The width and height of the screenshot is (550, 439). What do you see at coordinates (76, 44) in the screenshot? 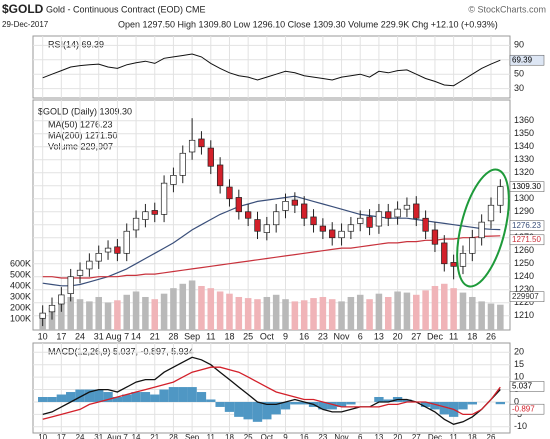
I see `rsi-legend: RSI(14) 69.39` at bounding box center [76, 44].